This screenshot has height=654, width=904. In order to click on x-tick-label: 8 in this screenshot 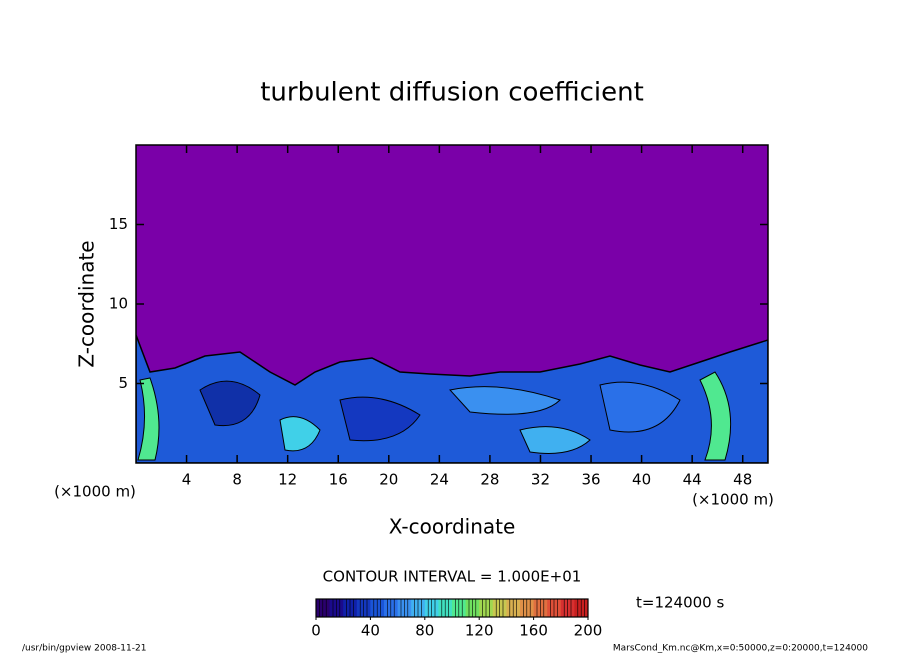, I will do `click(237, 480)`.